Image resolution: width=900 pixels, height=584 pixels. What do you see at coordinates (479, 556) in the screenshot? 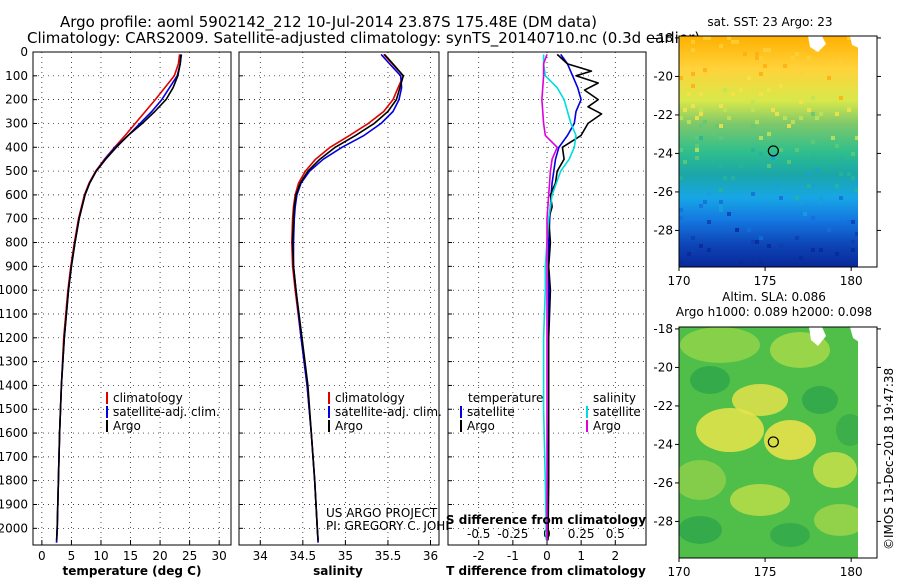
I see `x-tick-label: -2` at bounding box center [479, 556].